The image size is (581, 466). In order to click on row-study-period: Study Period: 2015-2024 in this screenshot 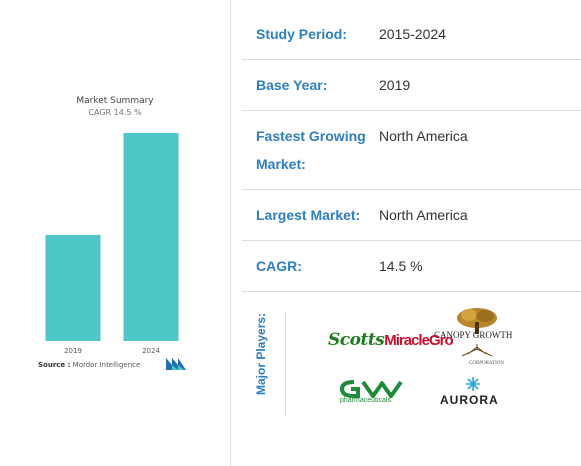, I will do `click(411, 34)`.